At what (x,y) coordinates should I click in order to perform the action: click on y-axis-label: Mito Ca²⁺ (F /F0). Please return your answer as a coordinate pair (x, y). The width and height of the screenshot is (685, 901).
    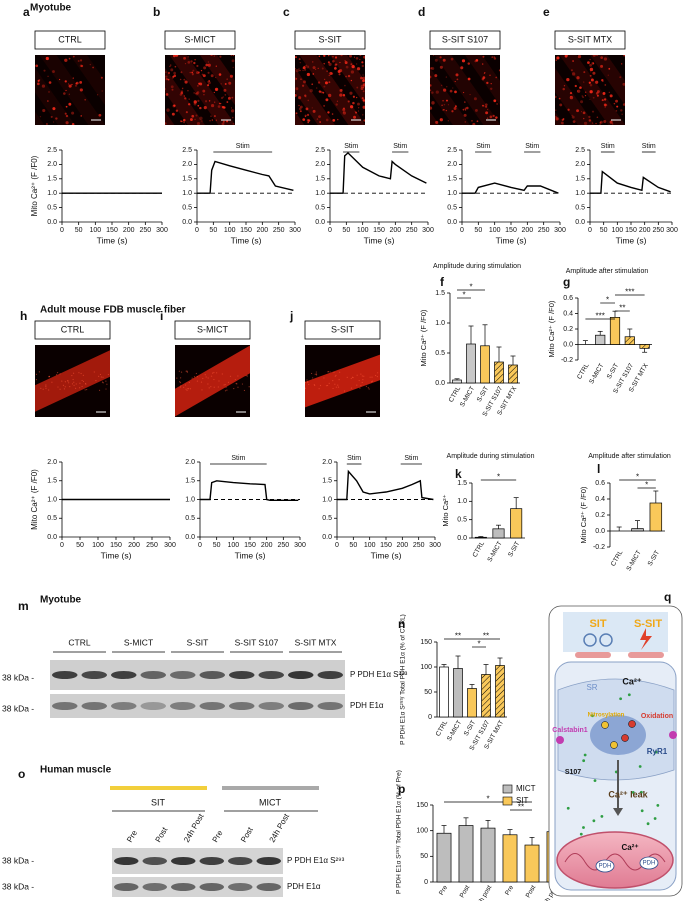
    Looking at the image, I should click on (423, 337).